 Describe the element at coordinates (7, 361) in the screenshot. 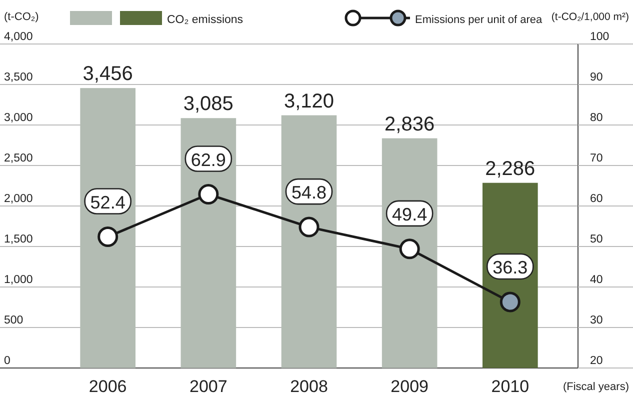

I see `y-tick-label: 0` at that location.